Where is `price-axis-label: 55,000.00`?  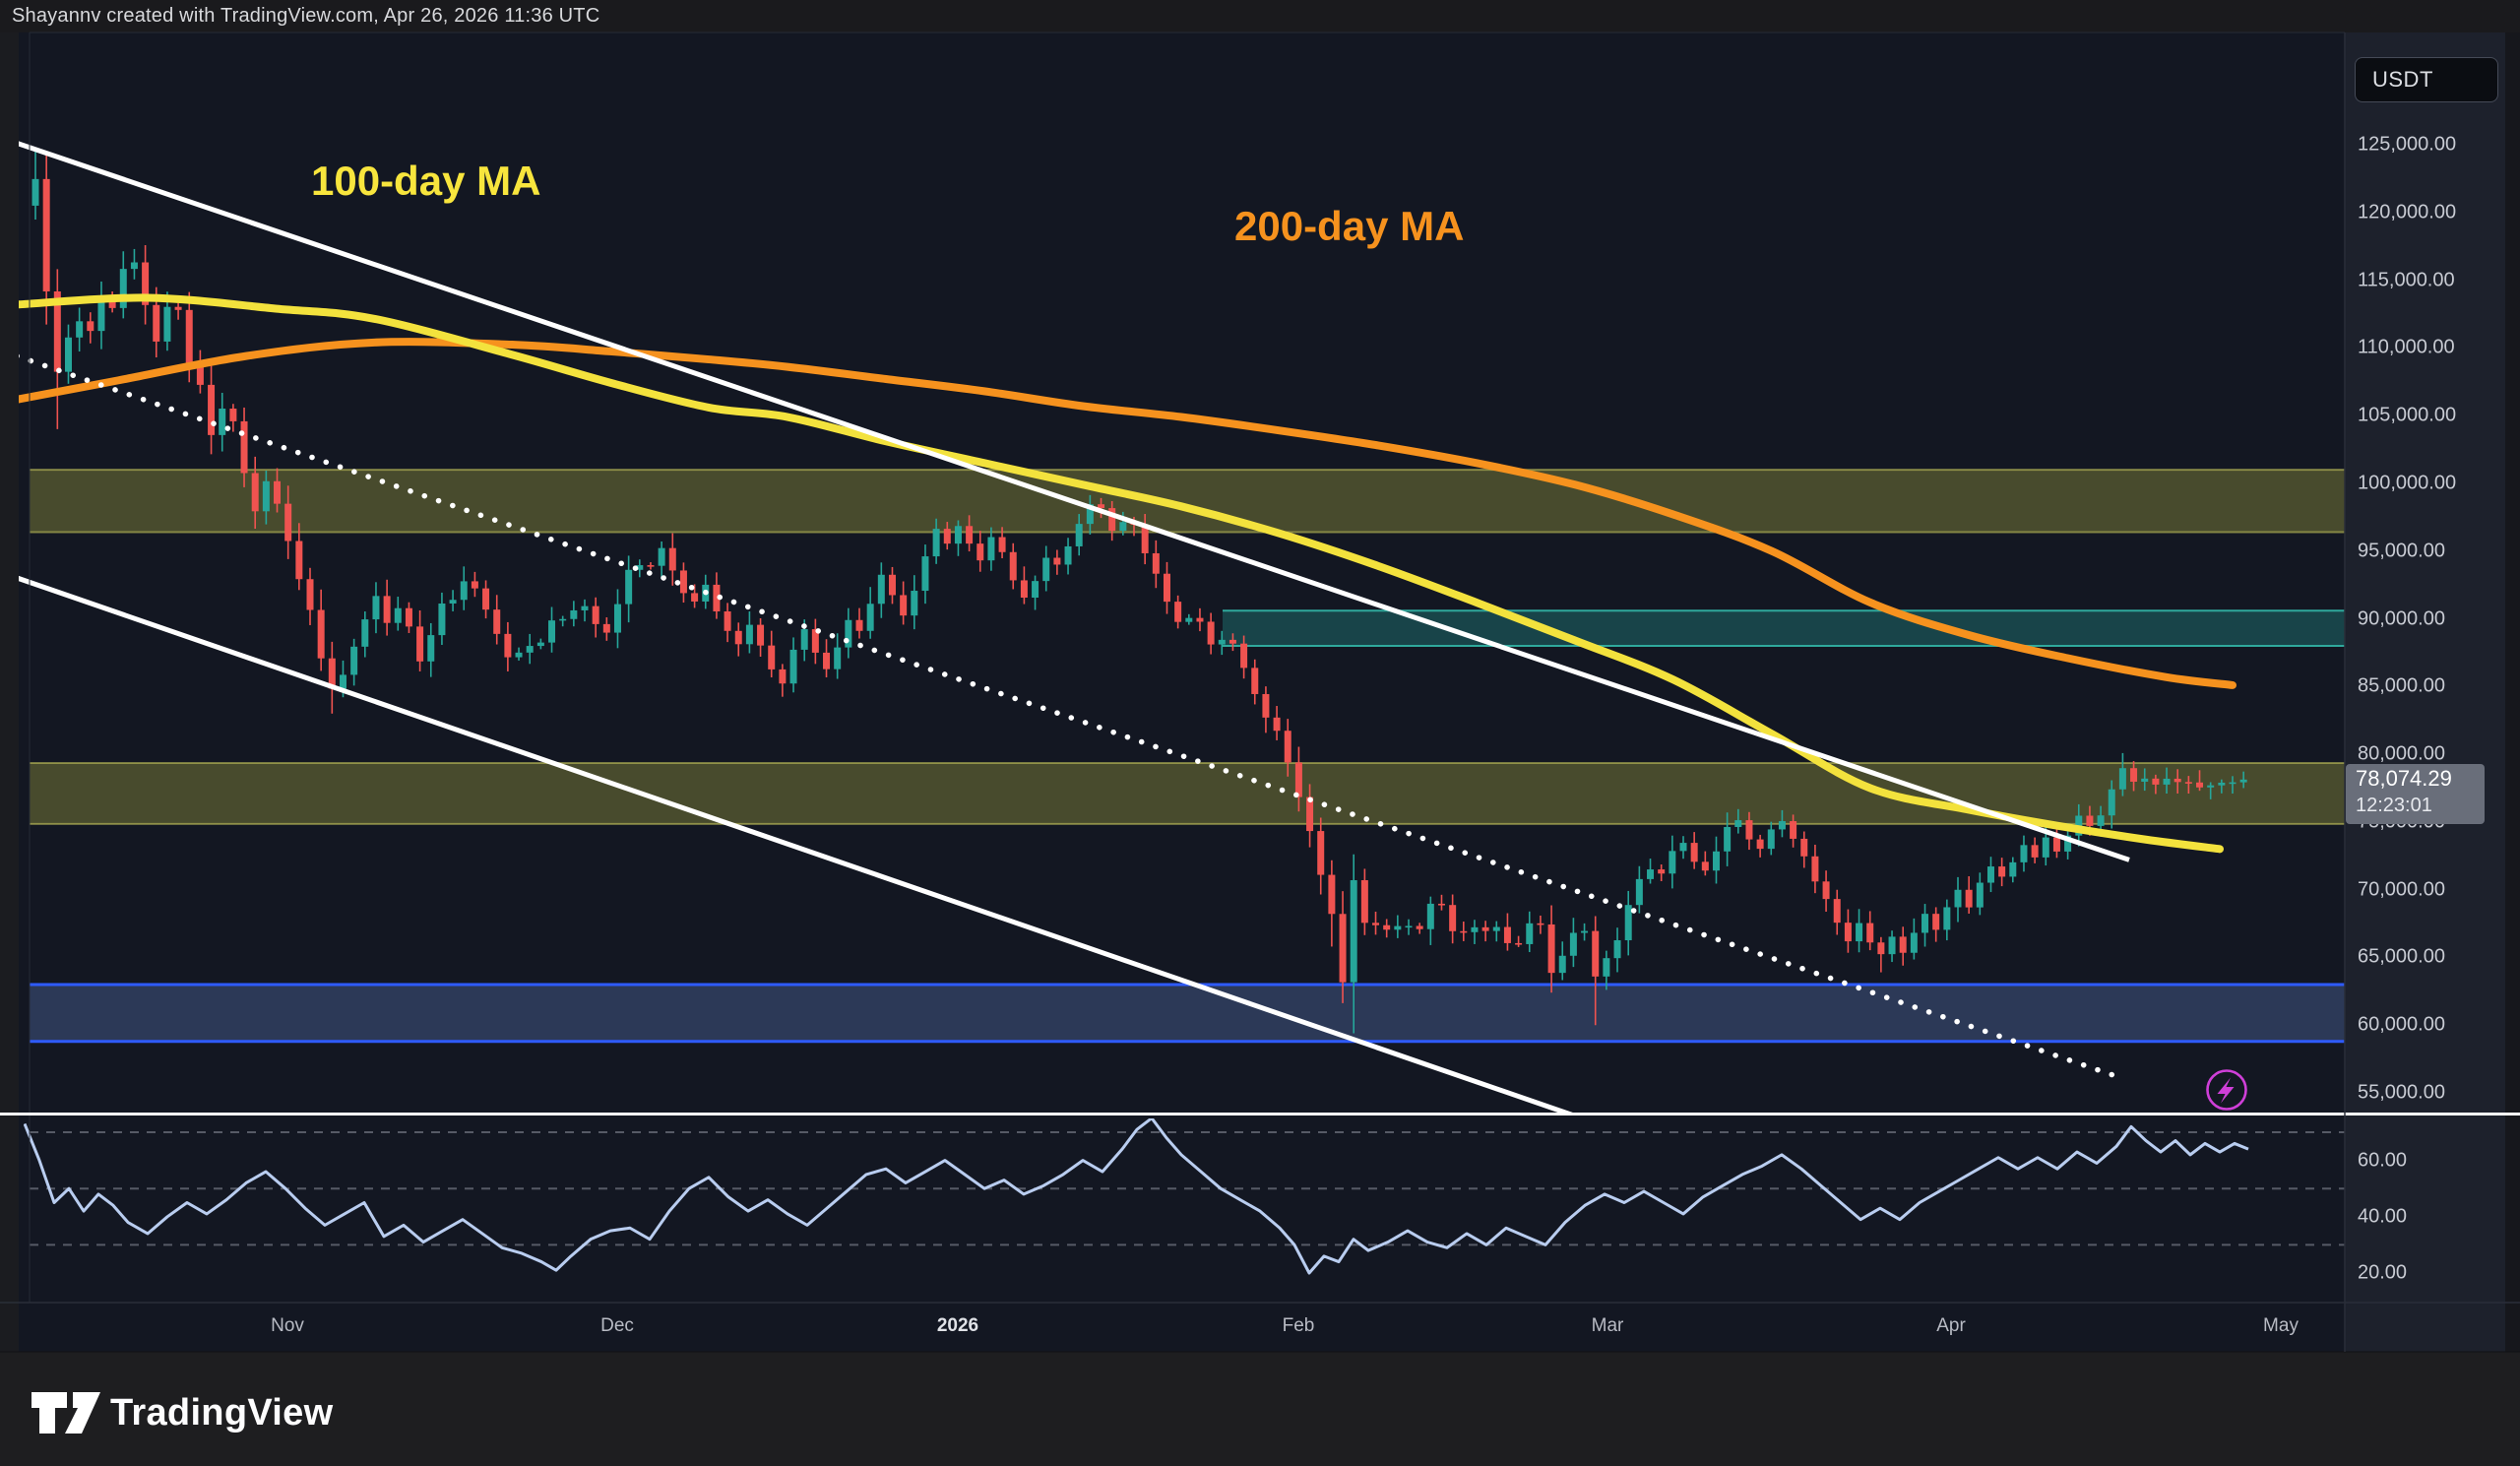
price-axis-label: 55,000.00 is located at coordinates (2401, 1093).